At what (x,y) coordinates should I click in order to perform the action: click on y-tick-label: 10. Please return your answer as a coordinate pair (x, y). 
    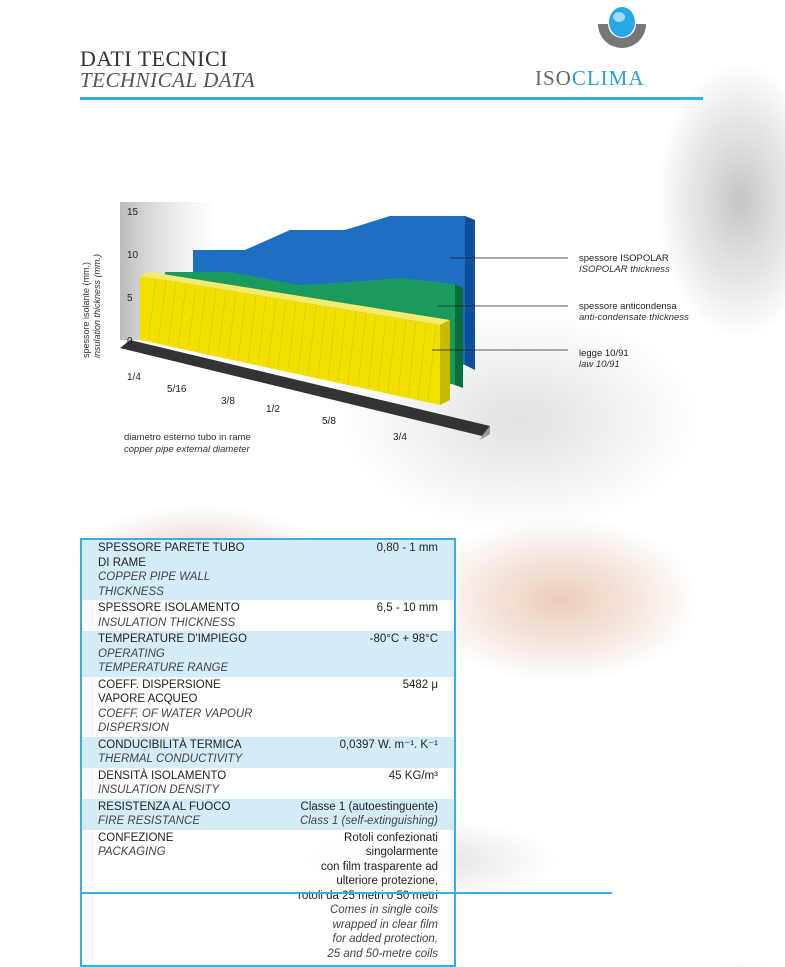
    Looking at the image, I should click on (133, 255).